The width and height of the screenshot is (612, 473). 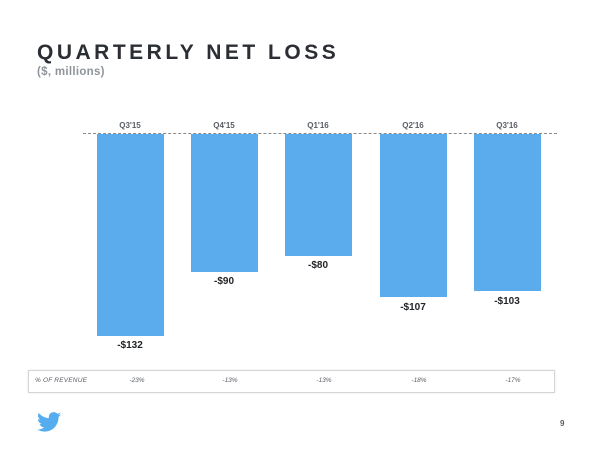 What do you see at coordinates (61, 380) in the screenshot?
I see `table-row-label: % OF REVENUE` at bounding box center [61, 380].